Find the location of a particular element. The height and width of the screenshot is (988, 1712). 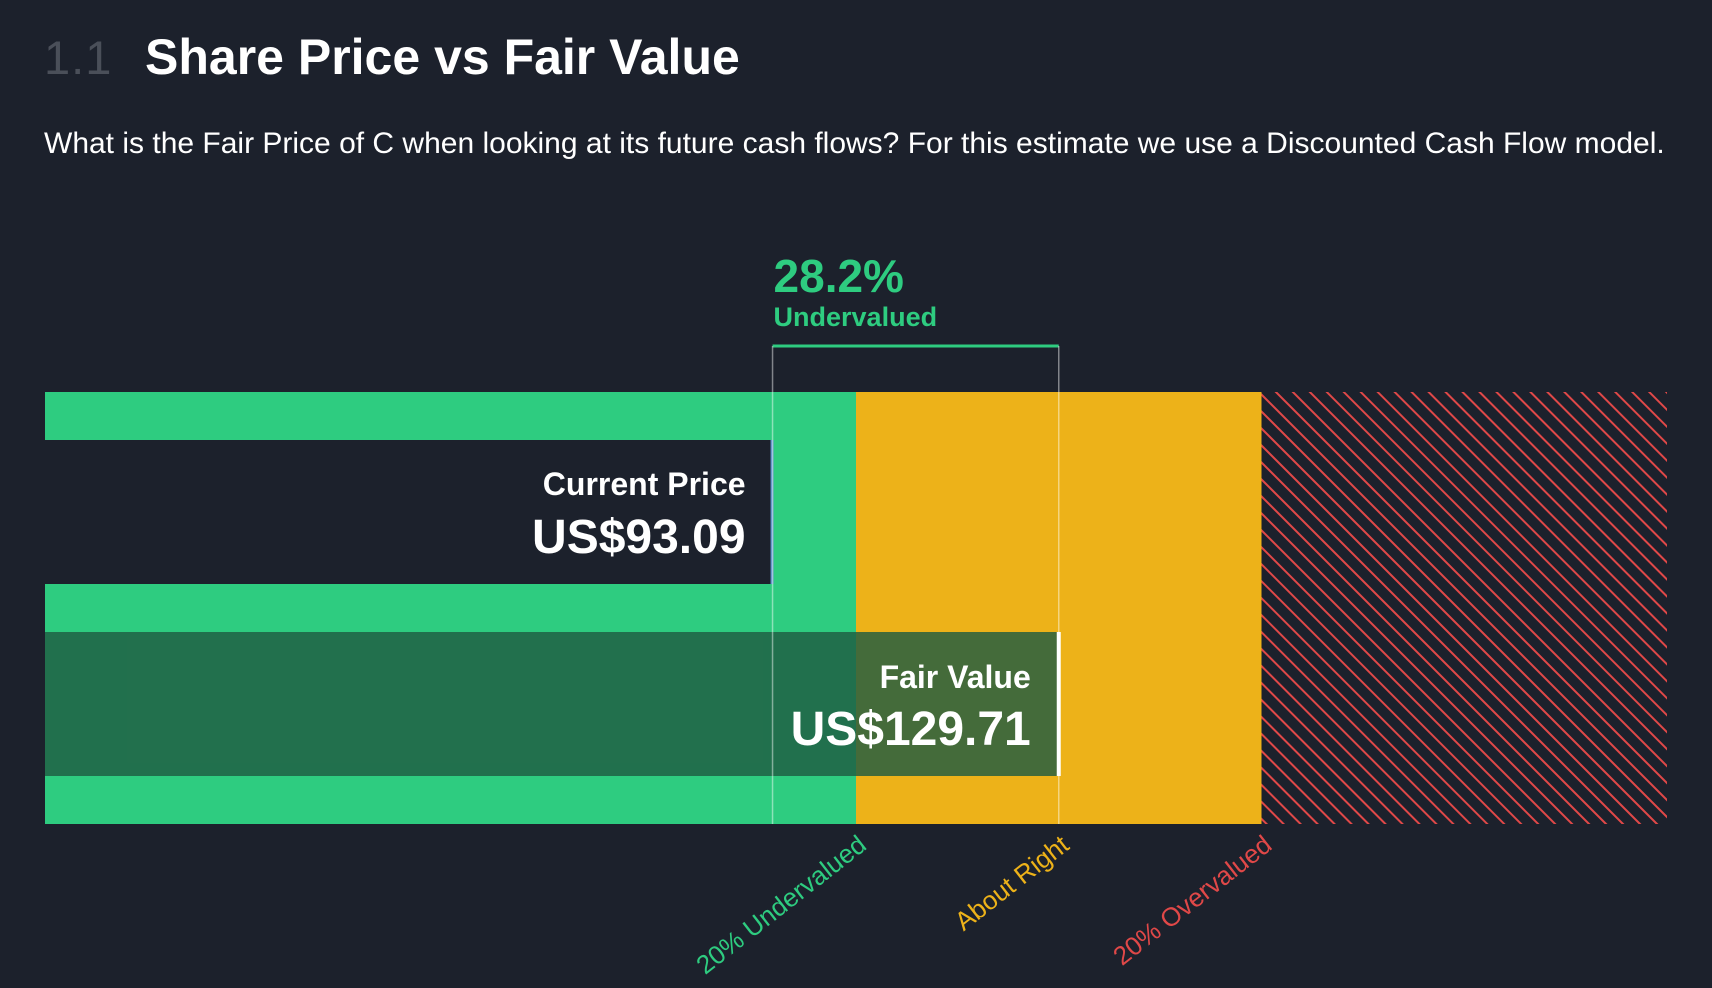

section-number: 1.1 is located at coordinates (78, 57).